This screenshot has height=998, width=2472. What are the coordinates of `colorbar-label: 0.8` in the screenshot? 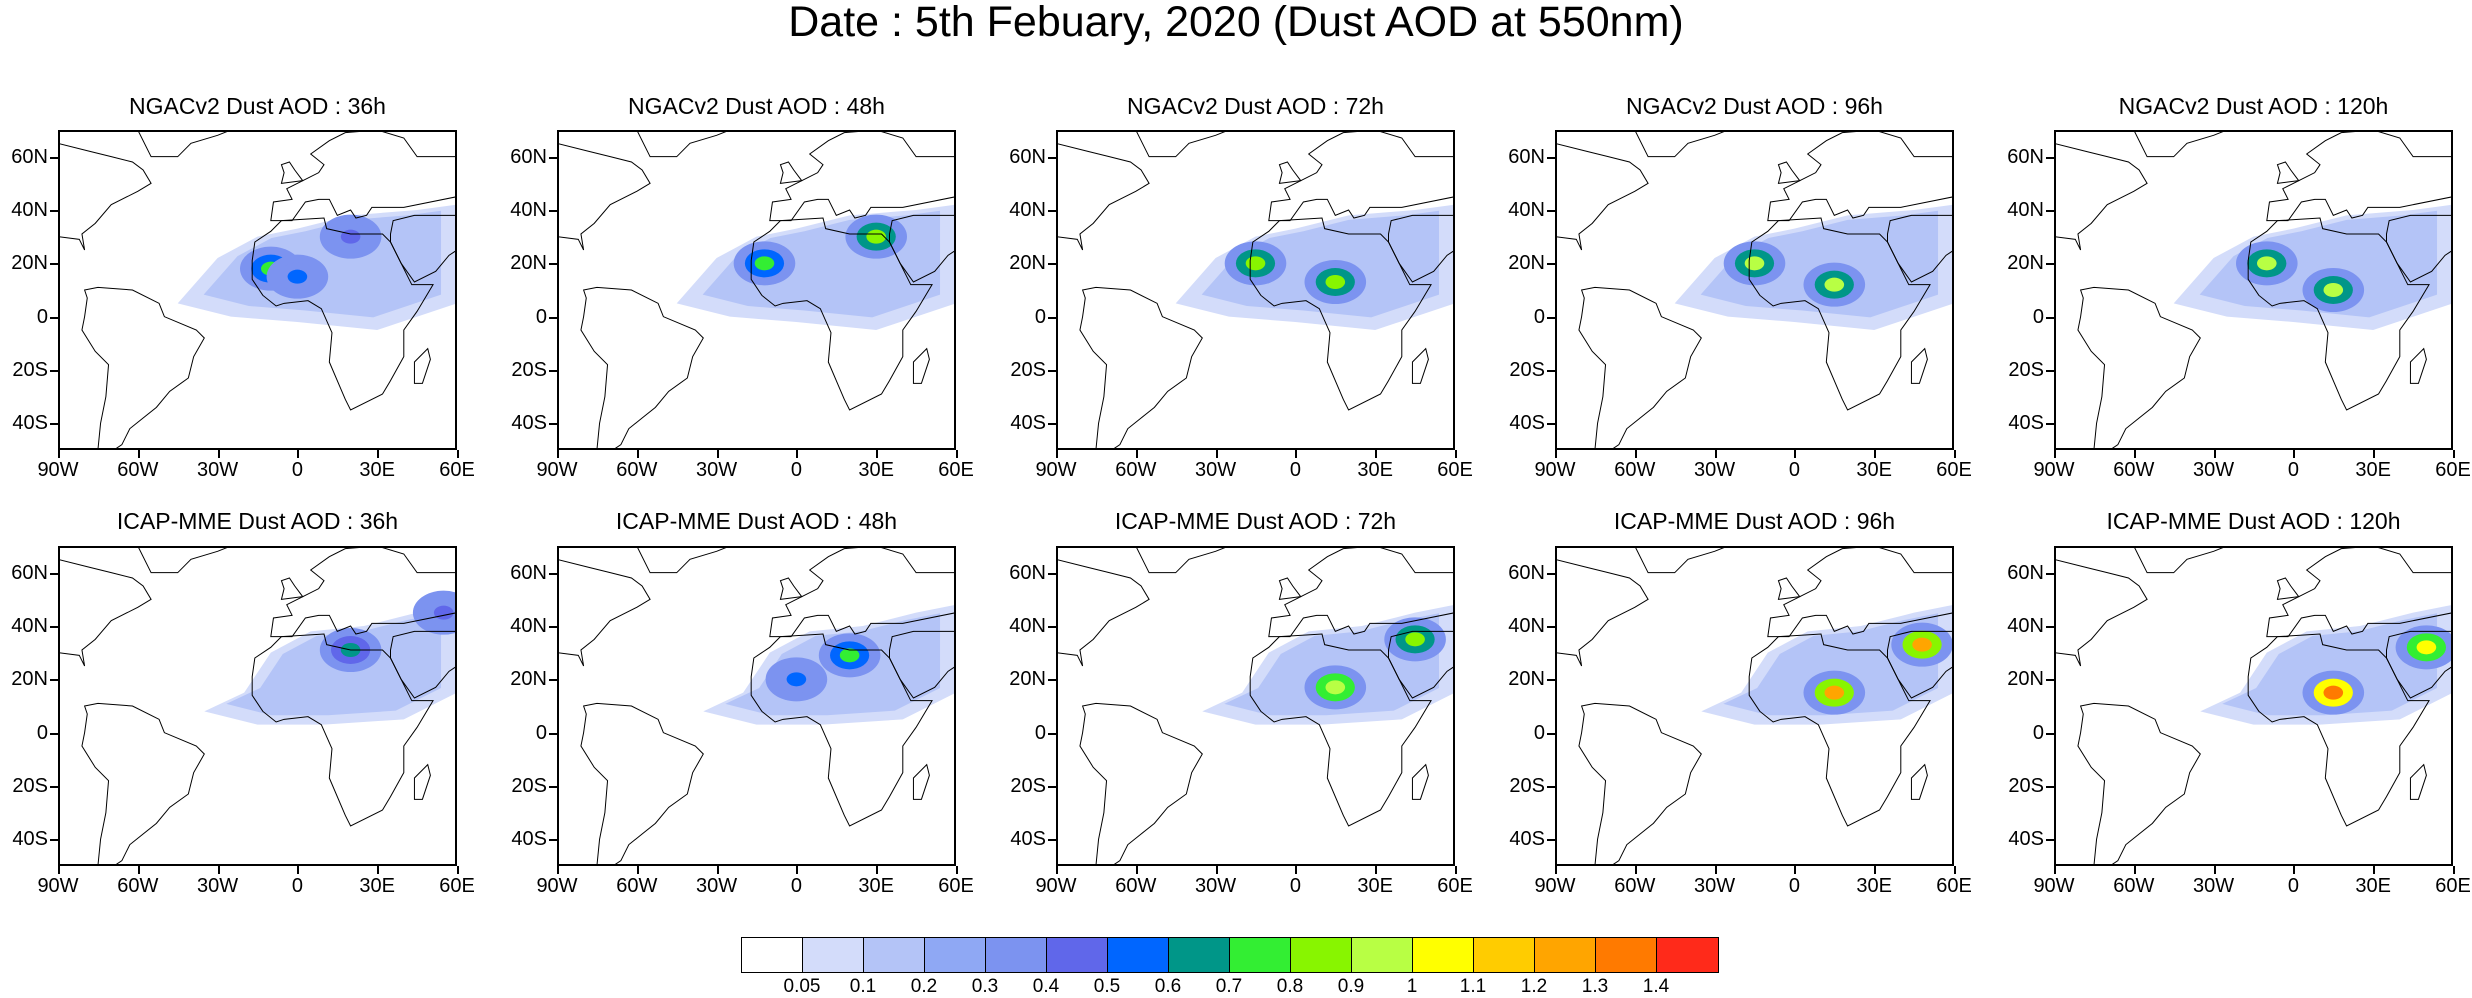 It's located at (1290, 986).